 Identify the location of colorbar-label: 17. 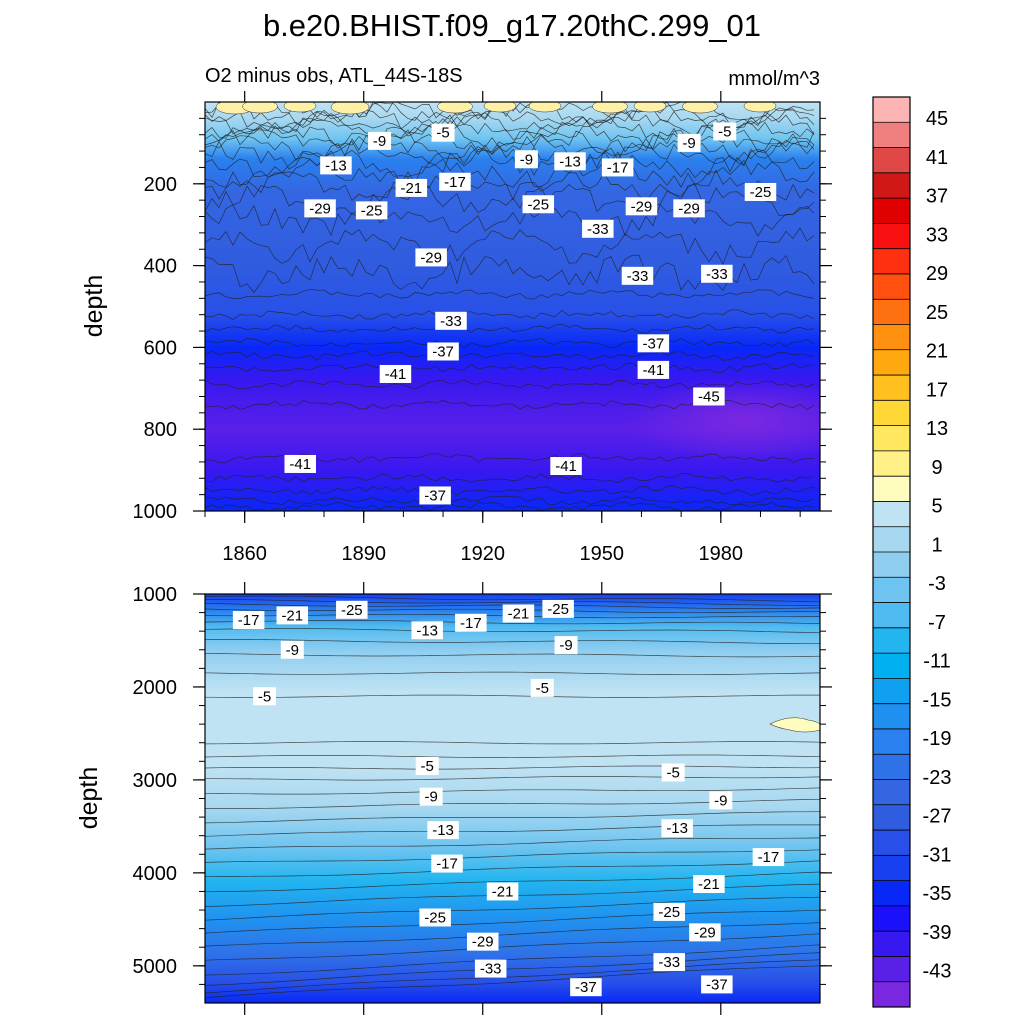
(937, 390).